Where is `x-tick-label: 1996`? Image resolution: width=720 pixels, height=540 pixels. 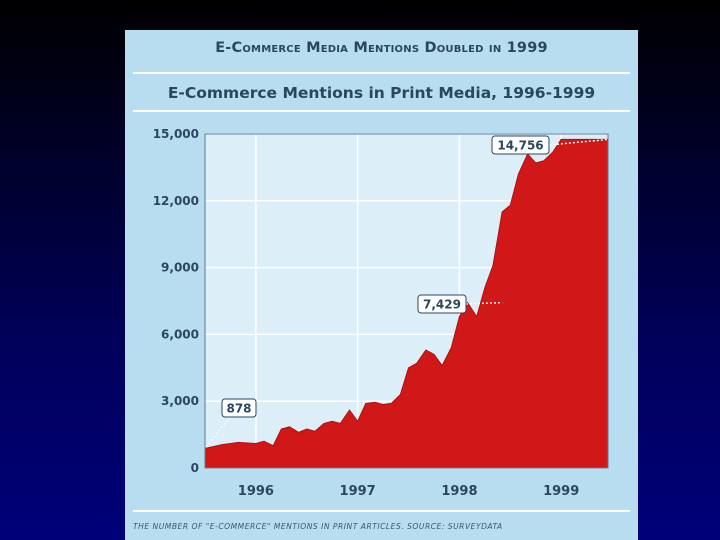 x-tick-label: 1996 is located at coordinates (256, 491).